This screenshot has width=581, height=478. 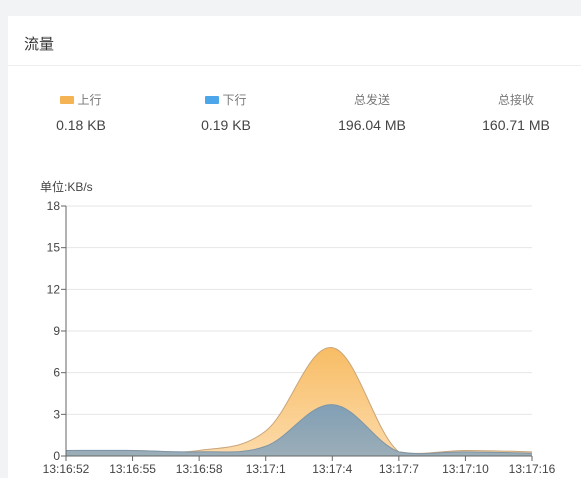 I want to click on y-tick-label: 12, so click(x=54, y=289).